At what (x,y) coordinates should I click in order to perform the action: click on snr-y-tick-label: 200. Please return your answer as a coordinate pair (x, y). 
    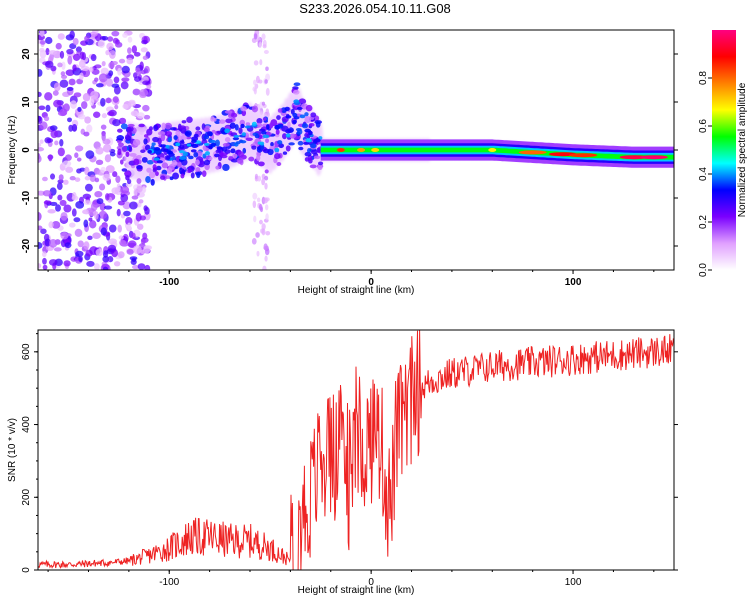
    Looking at the image, I should click on (26, 496).